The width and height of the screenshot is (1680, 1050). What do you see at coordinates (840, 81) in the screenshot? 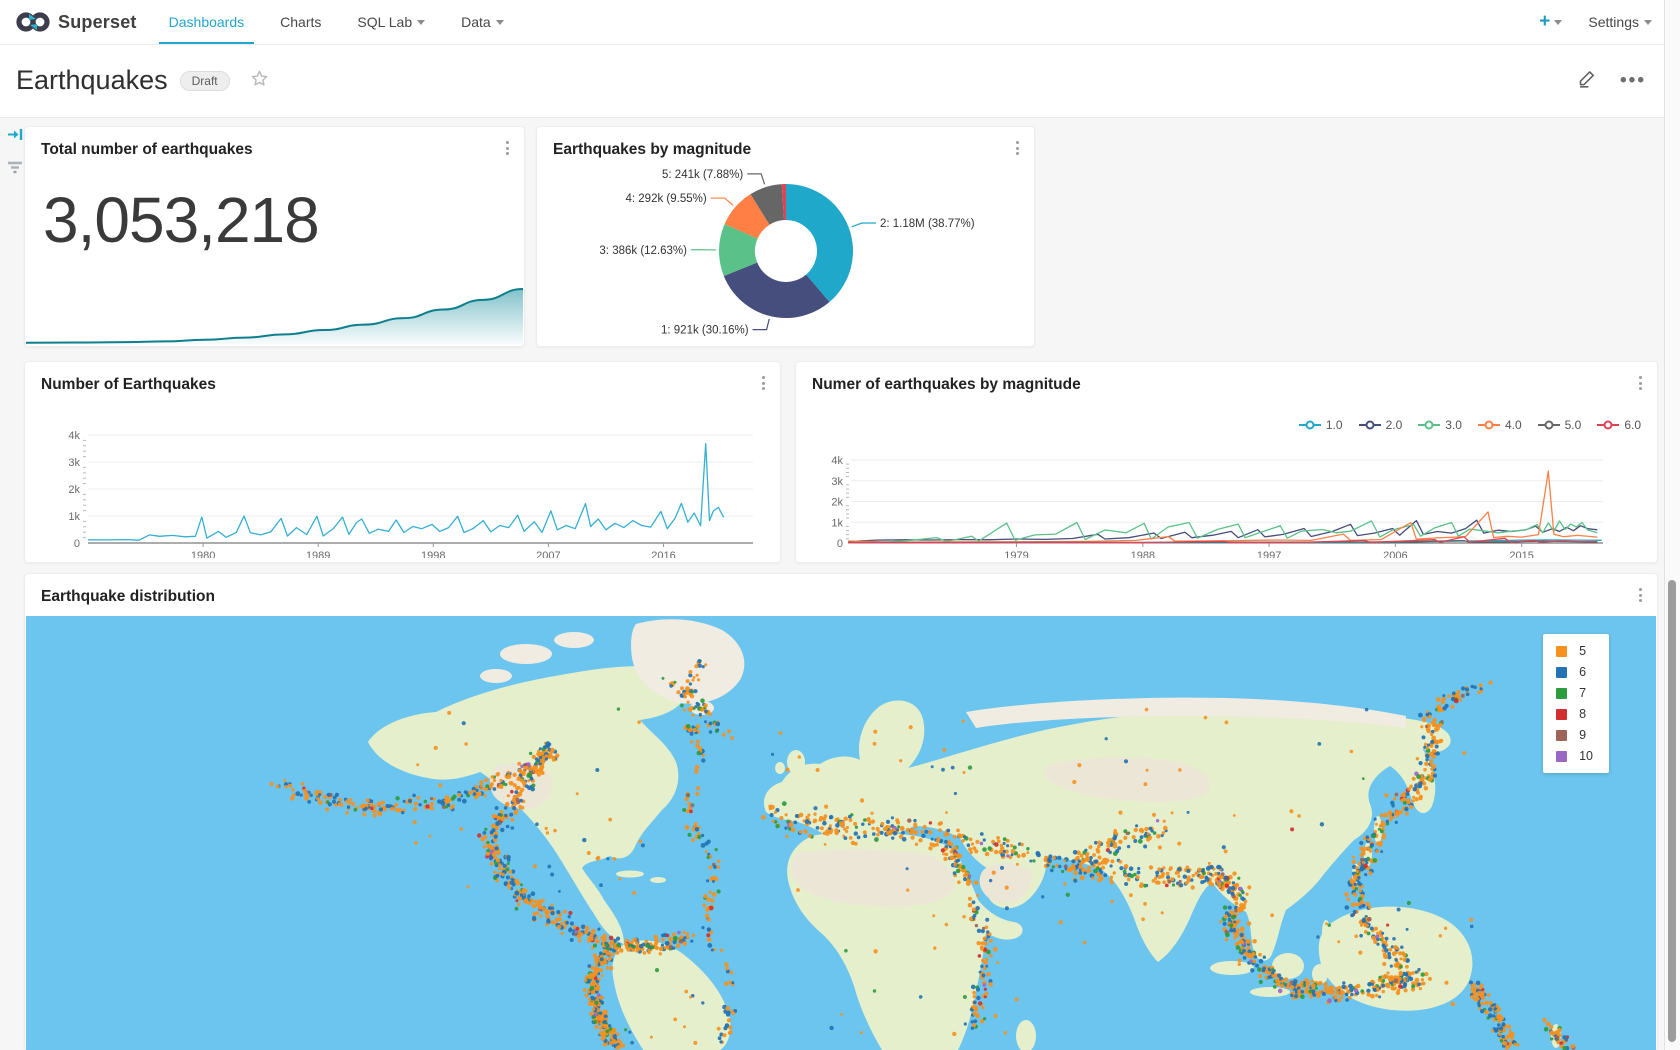
I see `dashboard-header: Earthquakes Draft •••` at bounding box center [840, 81].